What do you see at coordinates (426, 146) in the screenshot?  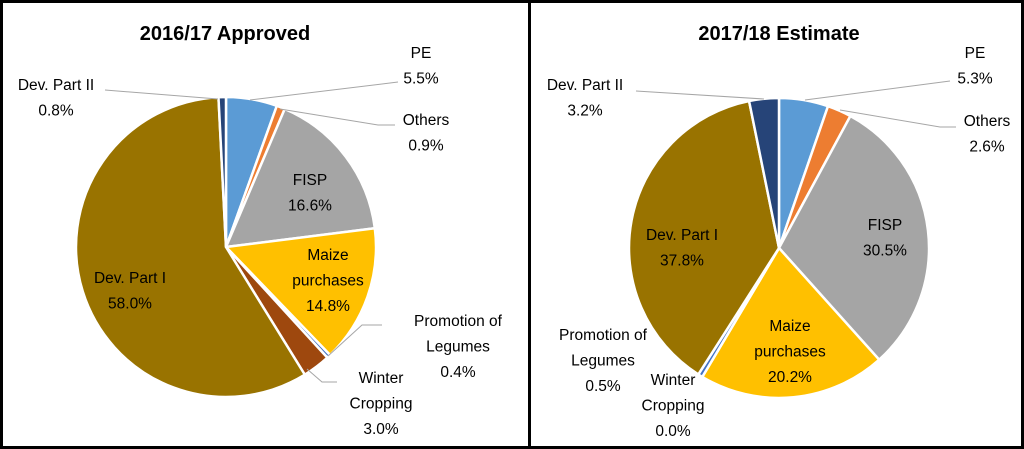 I see `data-label-value: 0.9%` at bounding box center [426, 146].